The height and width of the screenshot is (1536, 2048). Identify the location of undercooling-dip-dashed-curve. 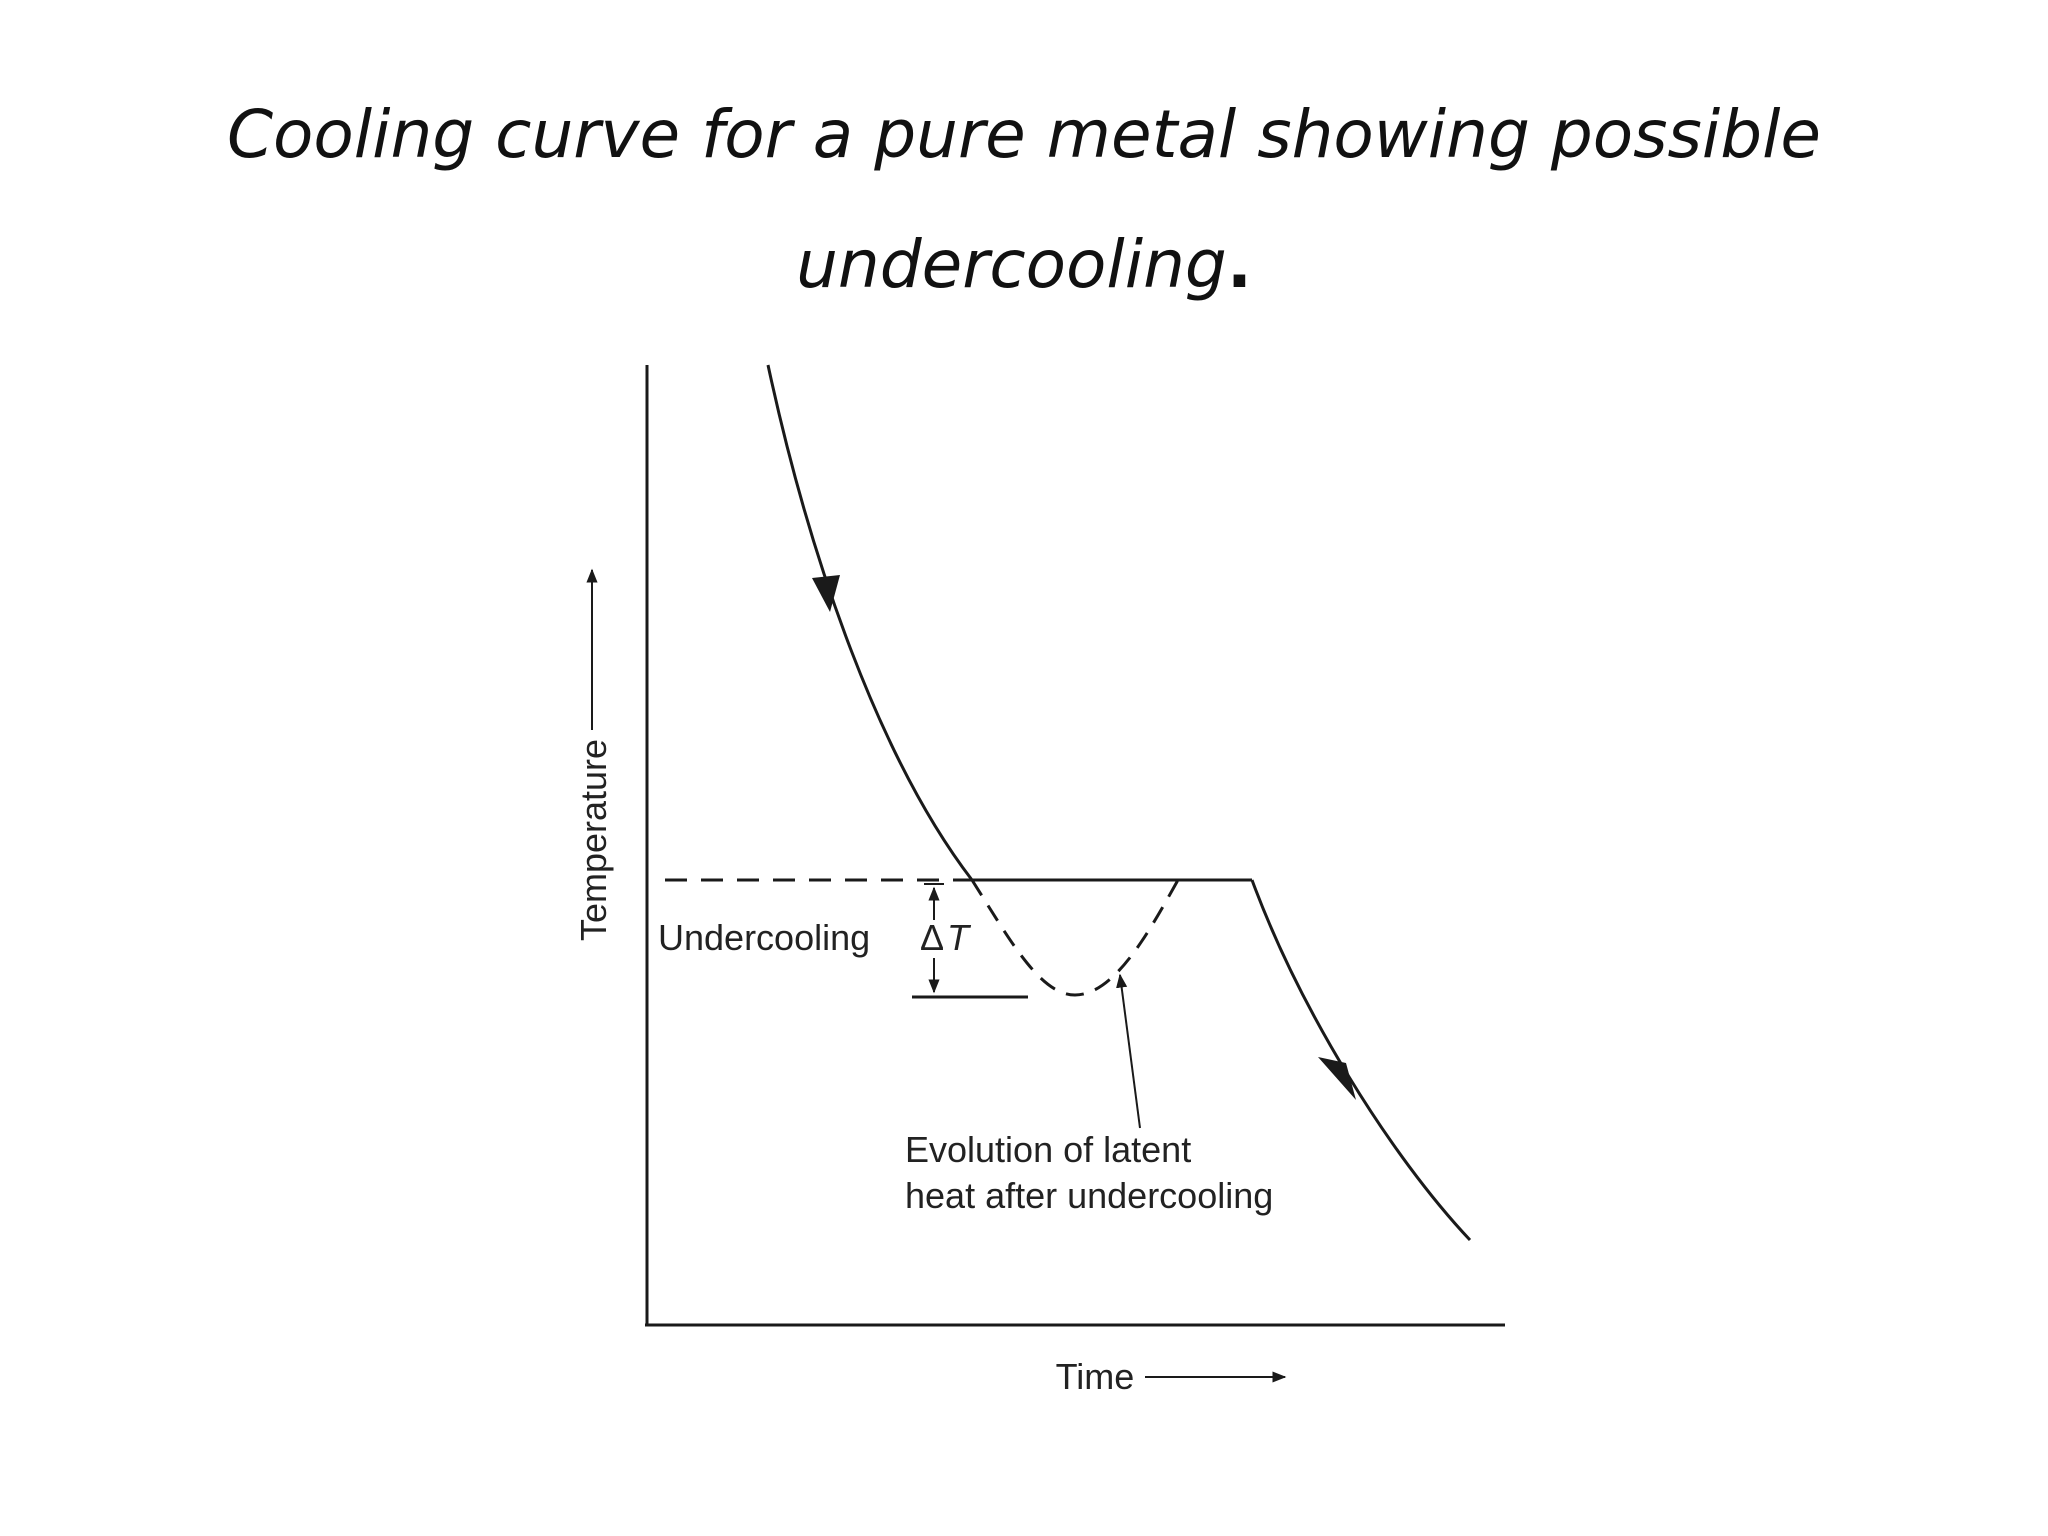
(1075, 938).